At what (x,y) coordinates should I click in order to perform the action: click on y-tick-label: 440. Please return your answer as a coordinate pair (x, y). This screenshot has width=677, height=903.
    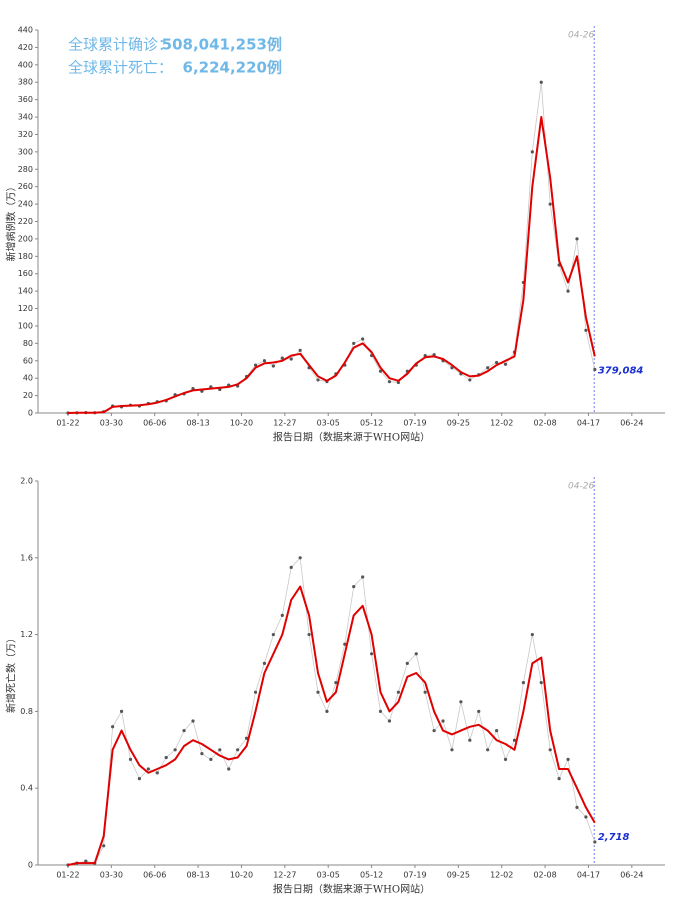
    Looking at the image, I should click on (25, 30).